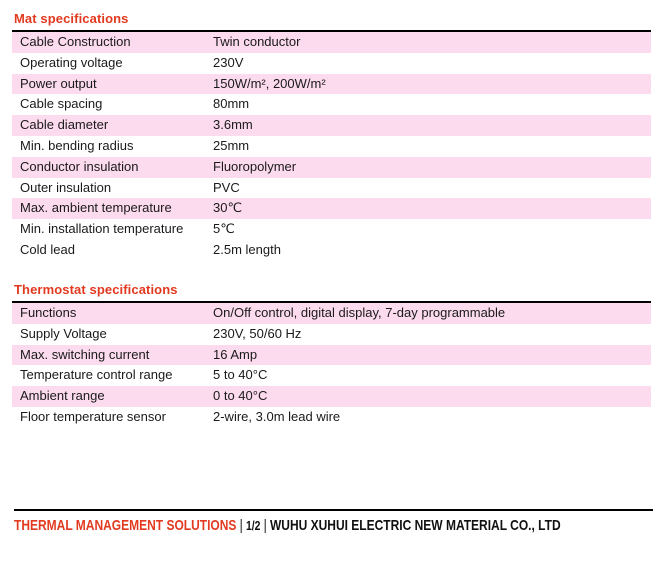 This screenshot has height=563, width=666. What do you see at coordinates (331, 105) in the screenshot?
I see `spec-row: Cable spacing 80mm` at bounding box center [331, 105].